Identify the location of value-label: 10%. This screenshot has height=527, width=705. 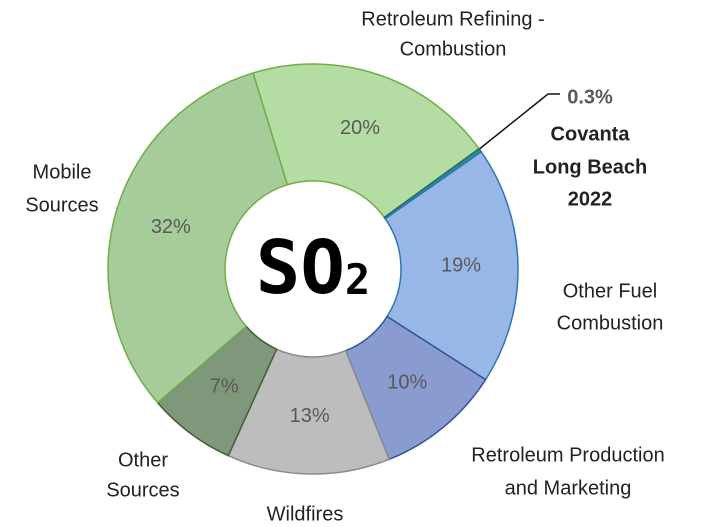
(407, 382).